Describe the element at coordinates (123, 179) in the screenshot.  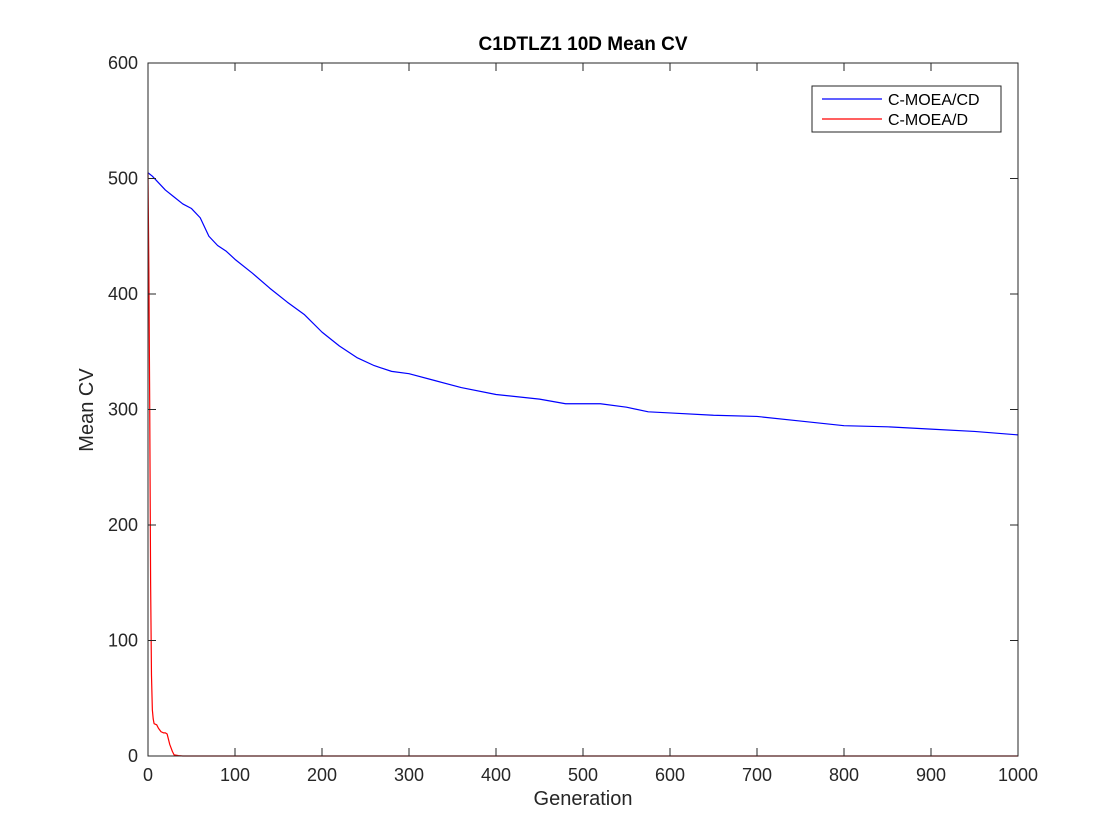
I see `y-tick-label: 500` at that location.